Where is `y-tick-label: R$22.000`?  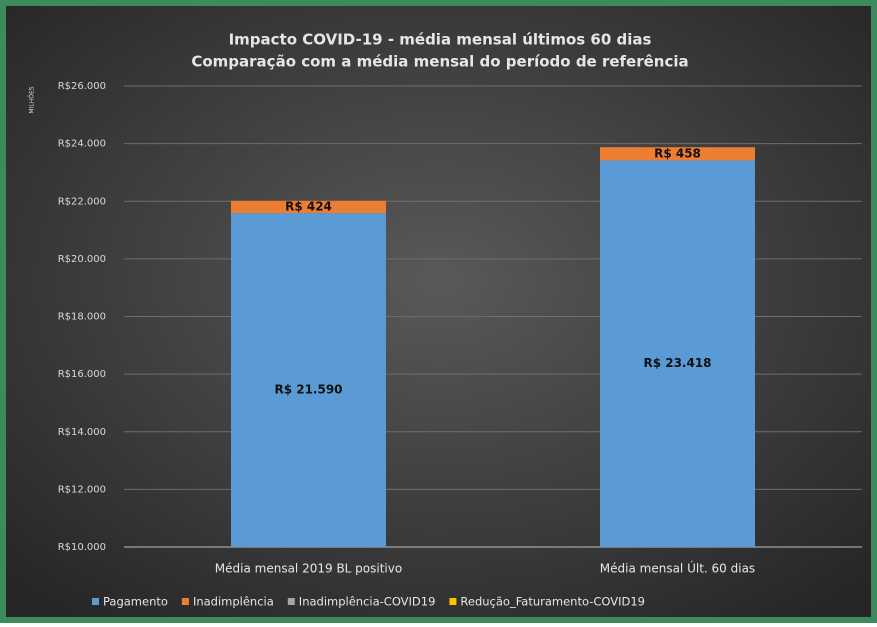
y-tick-label: R$22.000 is located at coordinates (82, 201).